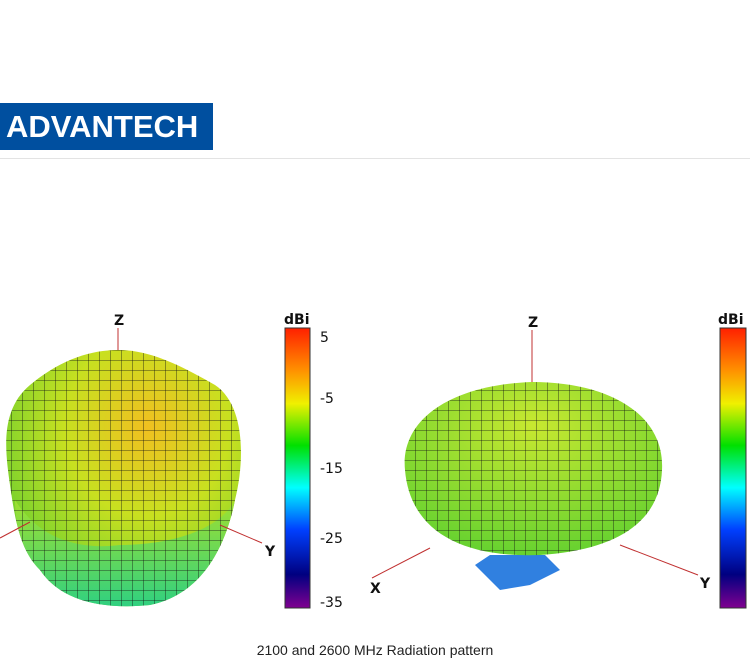  What do you see at coordinates (331, 603) in the screenshot?
I see `colorbar-tick: -35` at bounding box center [331, 603].